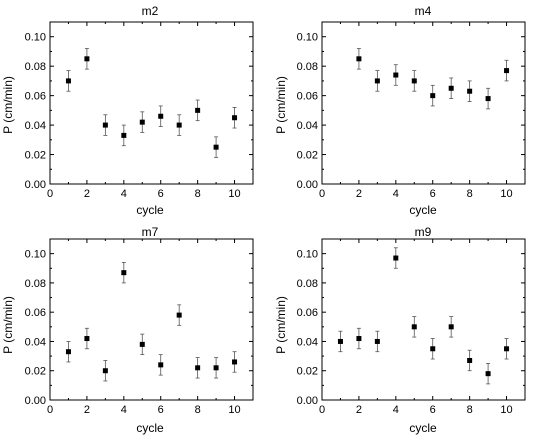  I want to click on panel-title: m4, so click(423, 11).